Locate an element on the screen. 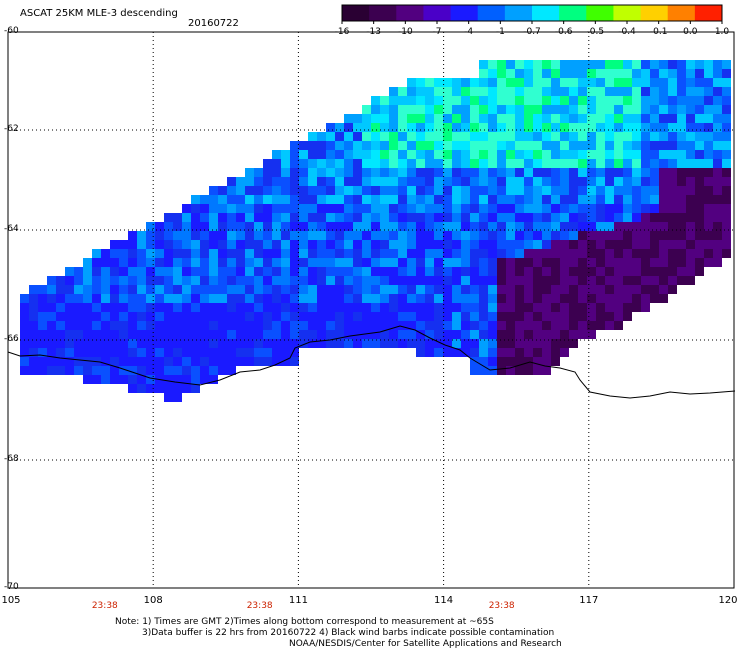 The height and width of the screenshot is (650, 740). latitude-label: -70 is located at coordinates (11, 587).